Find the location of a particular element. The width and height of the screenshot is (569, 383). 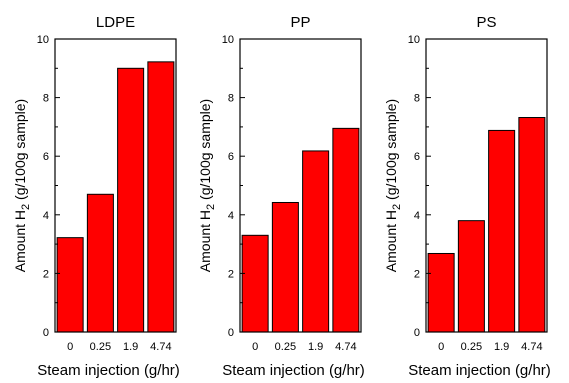

chart-title: LDPE is located at coordinates (115, 22).